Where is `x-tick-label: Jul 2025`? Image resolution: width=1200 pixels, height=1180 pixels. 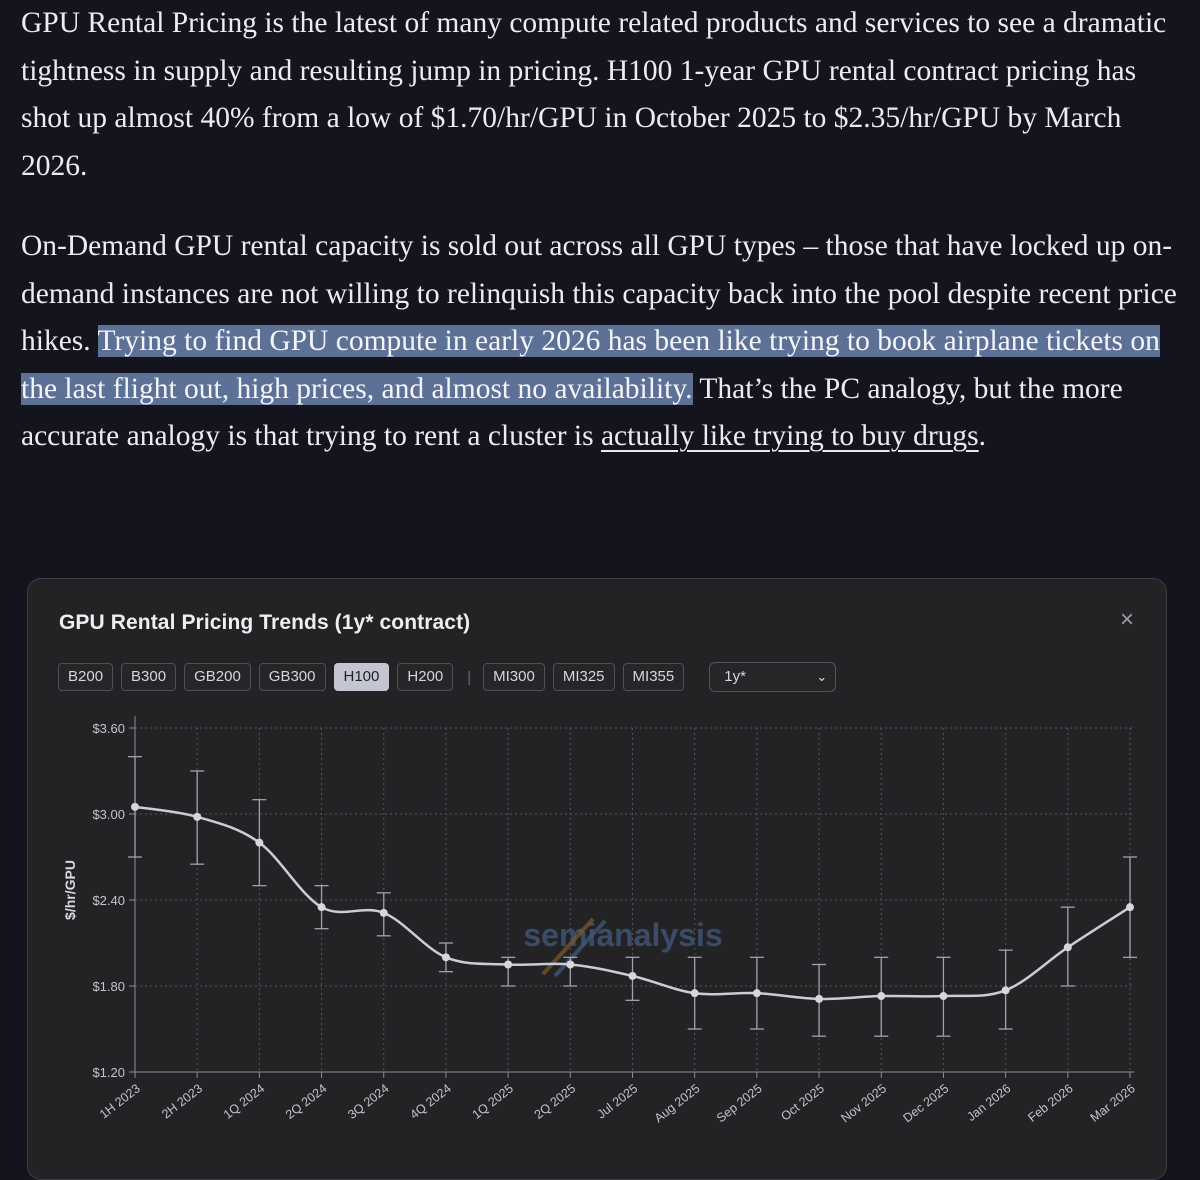 x-tick-label: Jul 2025 is located at coordinates (617, 1101).